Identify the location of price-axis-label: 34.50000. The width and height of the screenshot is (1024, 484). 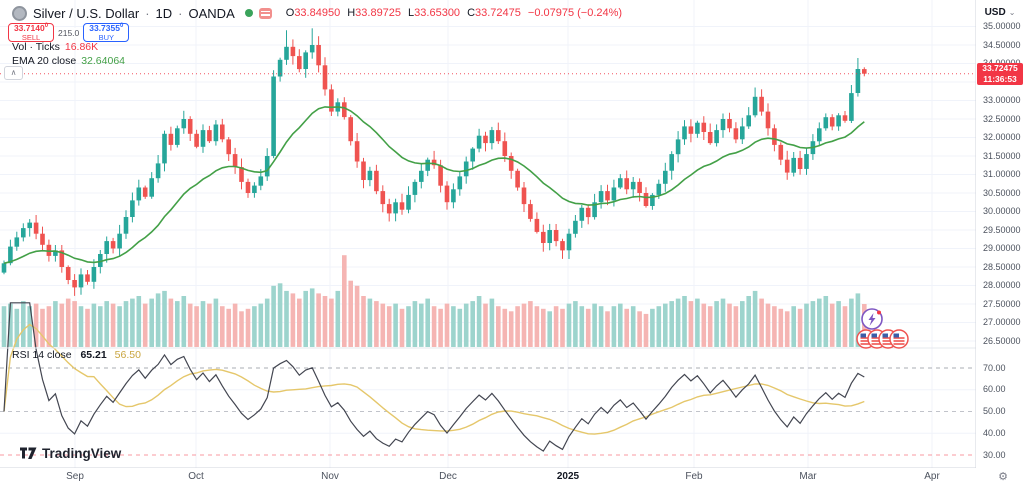
(1002, 44).